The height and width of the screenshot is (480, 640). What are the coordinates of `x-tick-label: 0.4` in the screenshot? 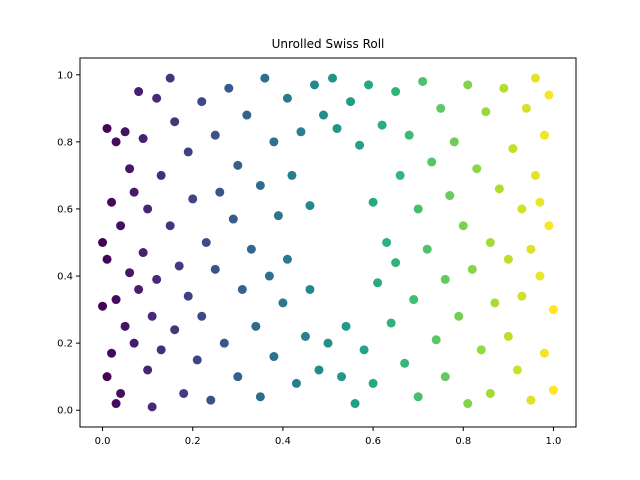 It's located at (283, 441).